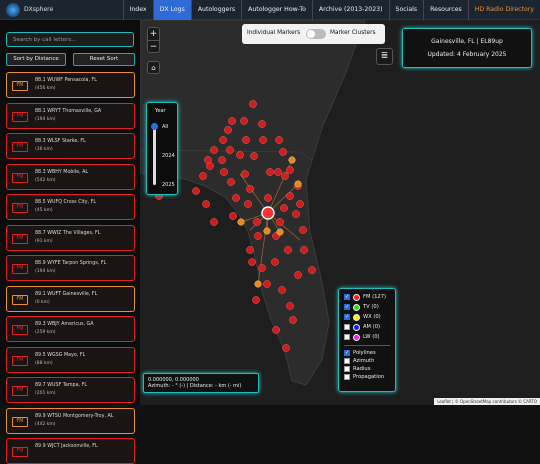 This screenshot has height=464, width=540. I want to click on station-distance: (259 km), so click(45, 332).